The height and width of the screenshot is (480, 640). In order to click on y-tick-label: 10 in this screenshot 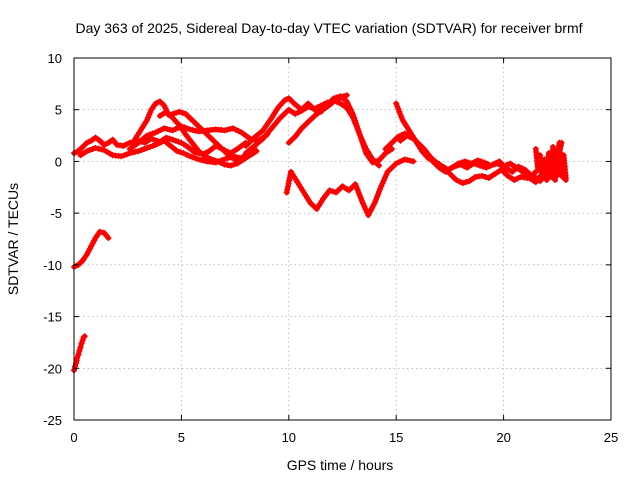, I will do `click(55, 58)`.